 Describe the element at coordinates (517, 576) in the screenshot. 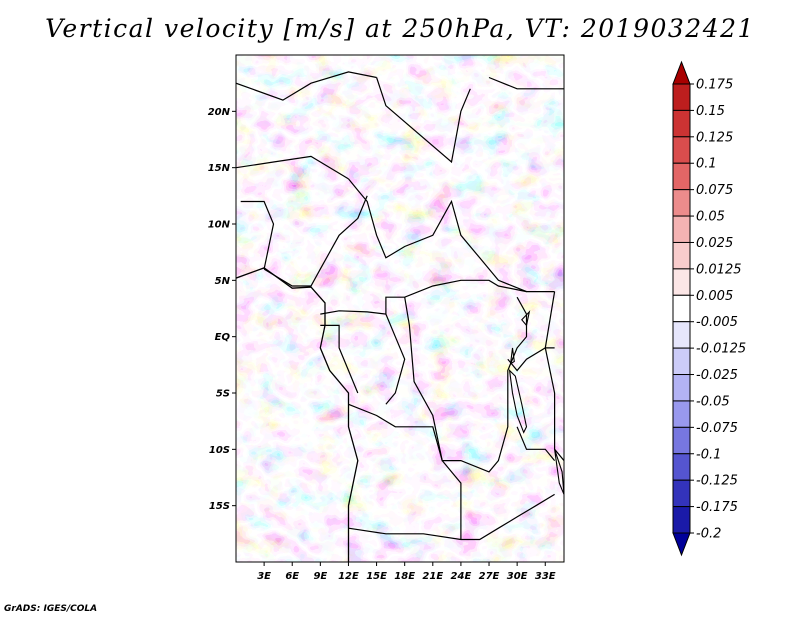

I see `lon-tick-label: 30E` at that location.